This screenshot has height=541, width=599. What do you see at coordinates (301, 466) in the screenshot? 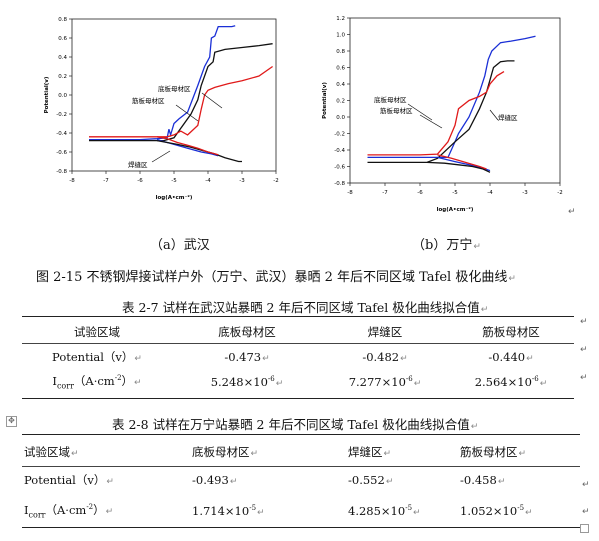
I see `table2-mid-rule` at bounding box center [301, 466].